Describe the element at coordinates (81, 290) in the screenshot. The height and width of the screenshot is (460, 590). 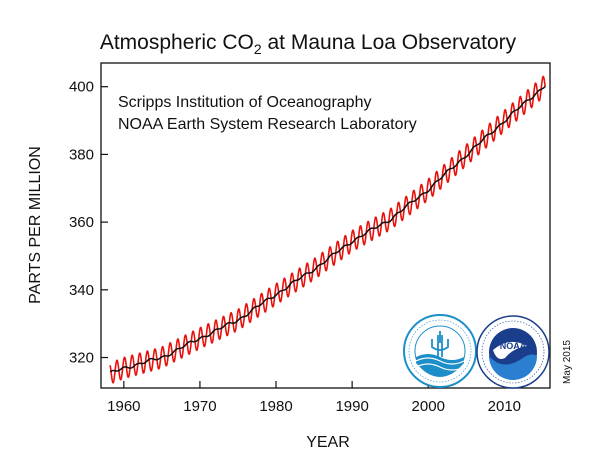
I see `y-tick-label: 340` at that location.